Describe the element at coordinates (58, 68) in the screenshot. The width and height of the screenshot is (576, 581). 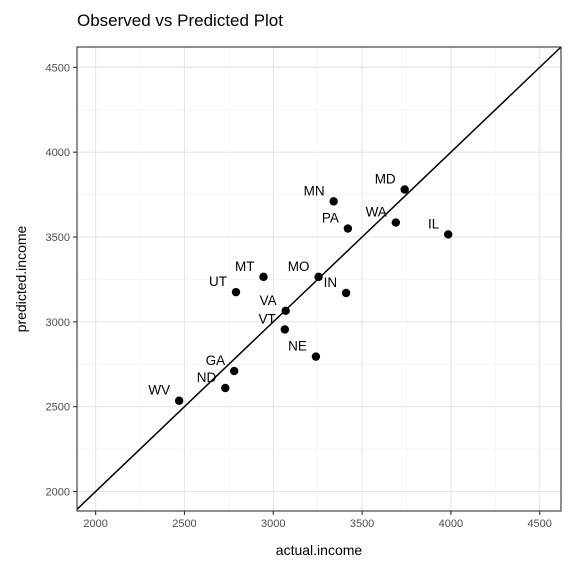
I see `y-tick-label: 4500` at that location.